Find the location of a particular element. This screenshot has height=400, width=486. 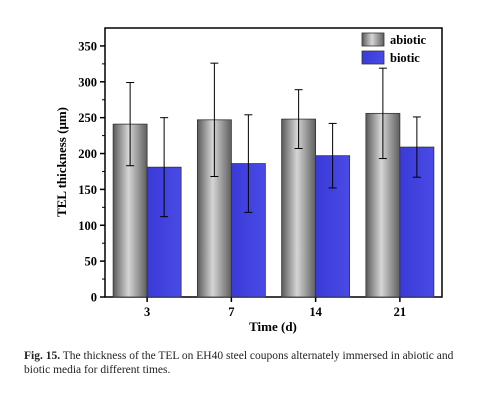

x-tick-label: 3 is located at coordinates (147, 312).